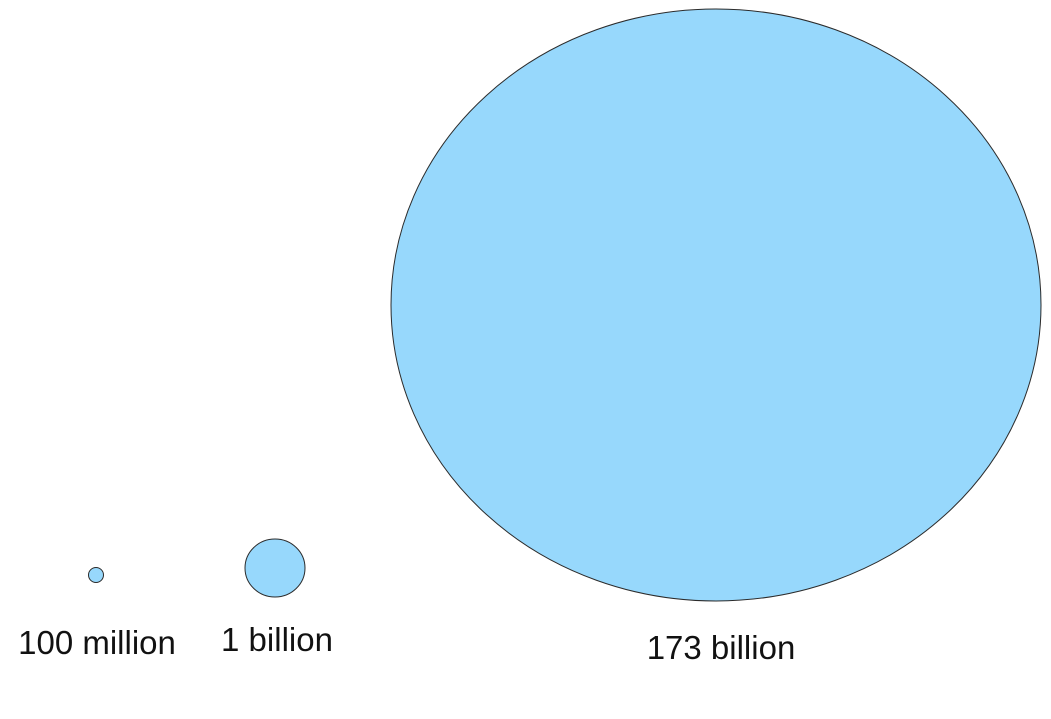 Image resolution: width=1051 pixels, height=719 pixels. I want to click on bubble-100-million, so click(96, 575).